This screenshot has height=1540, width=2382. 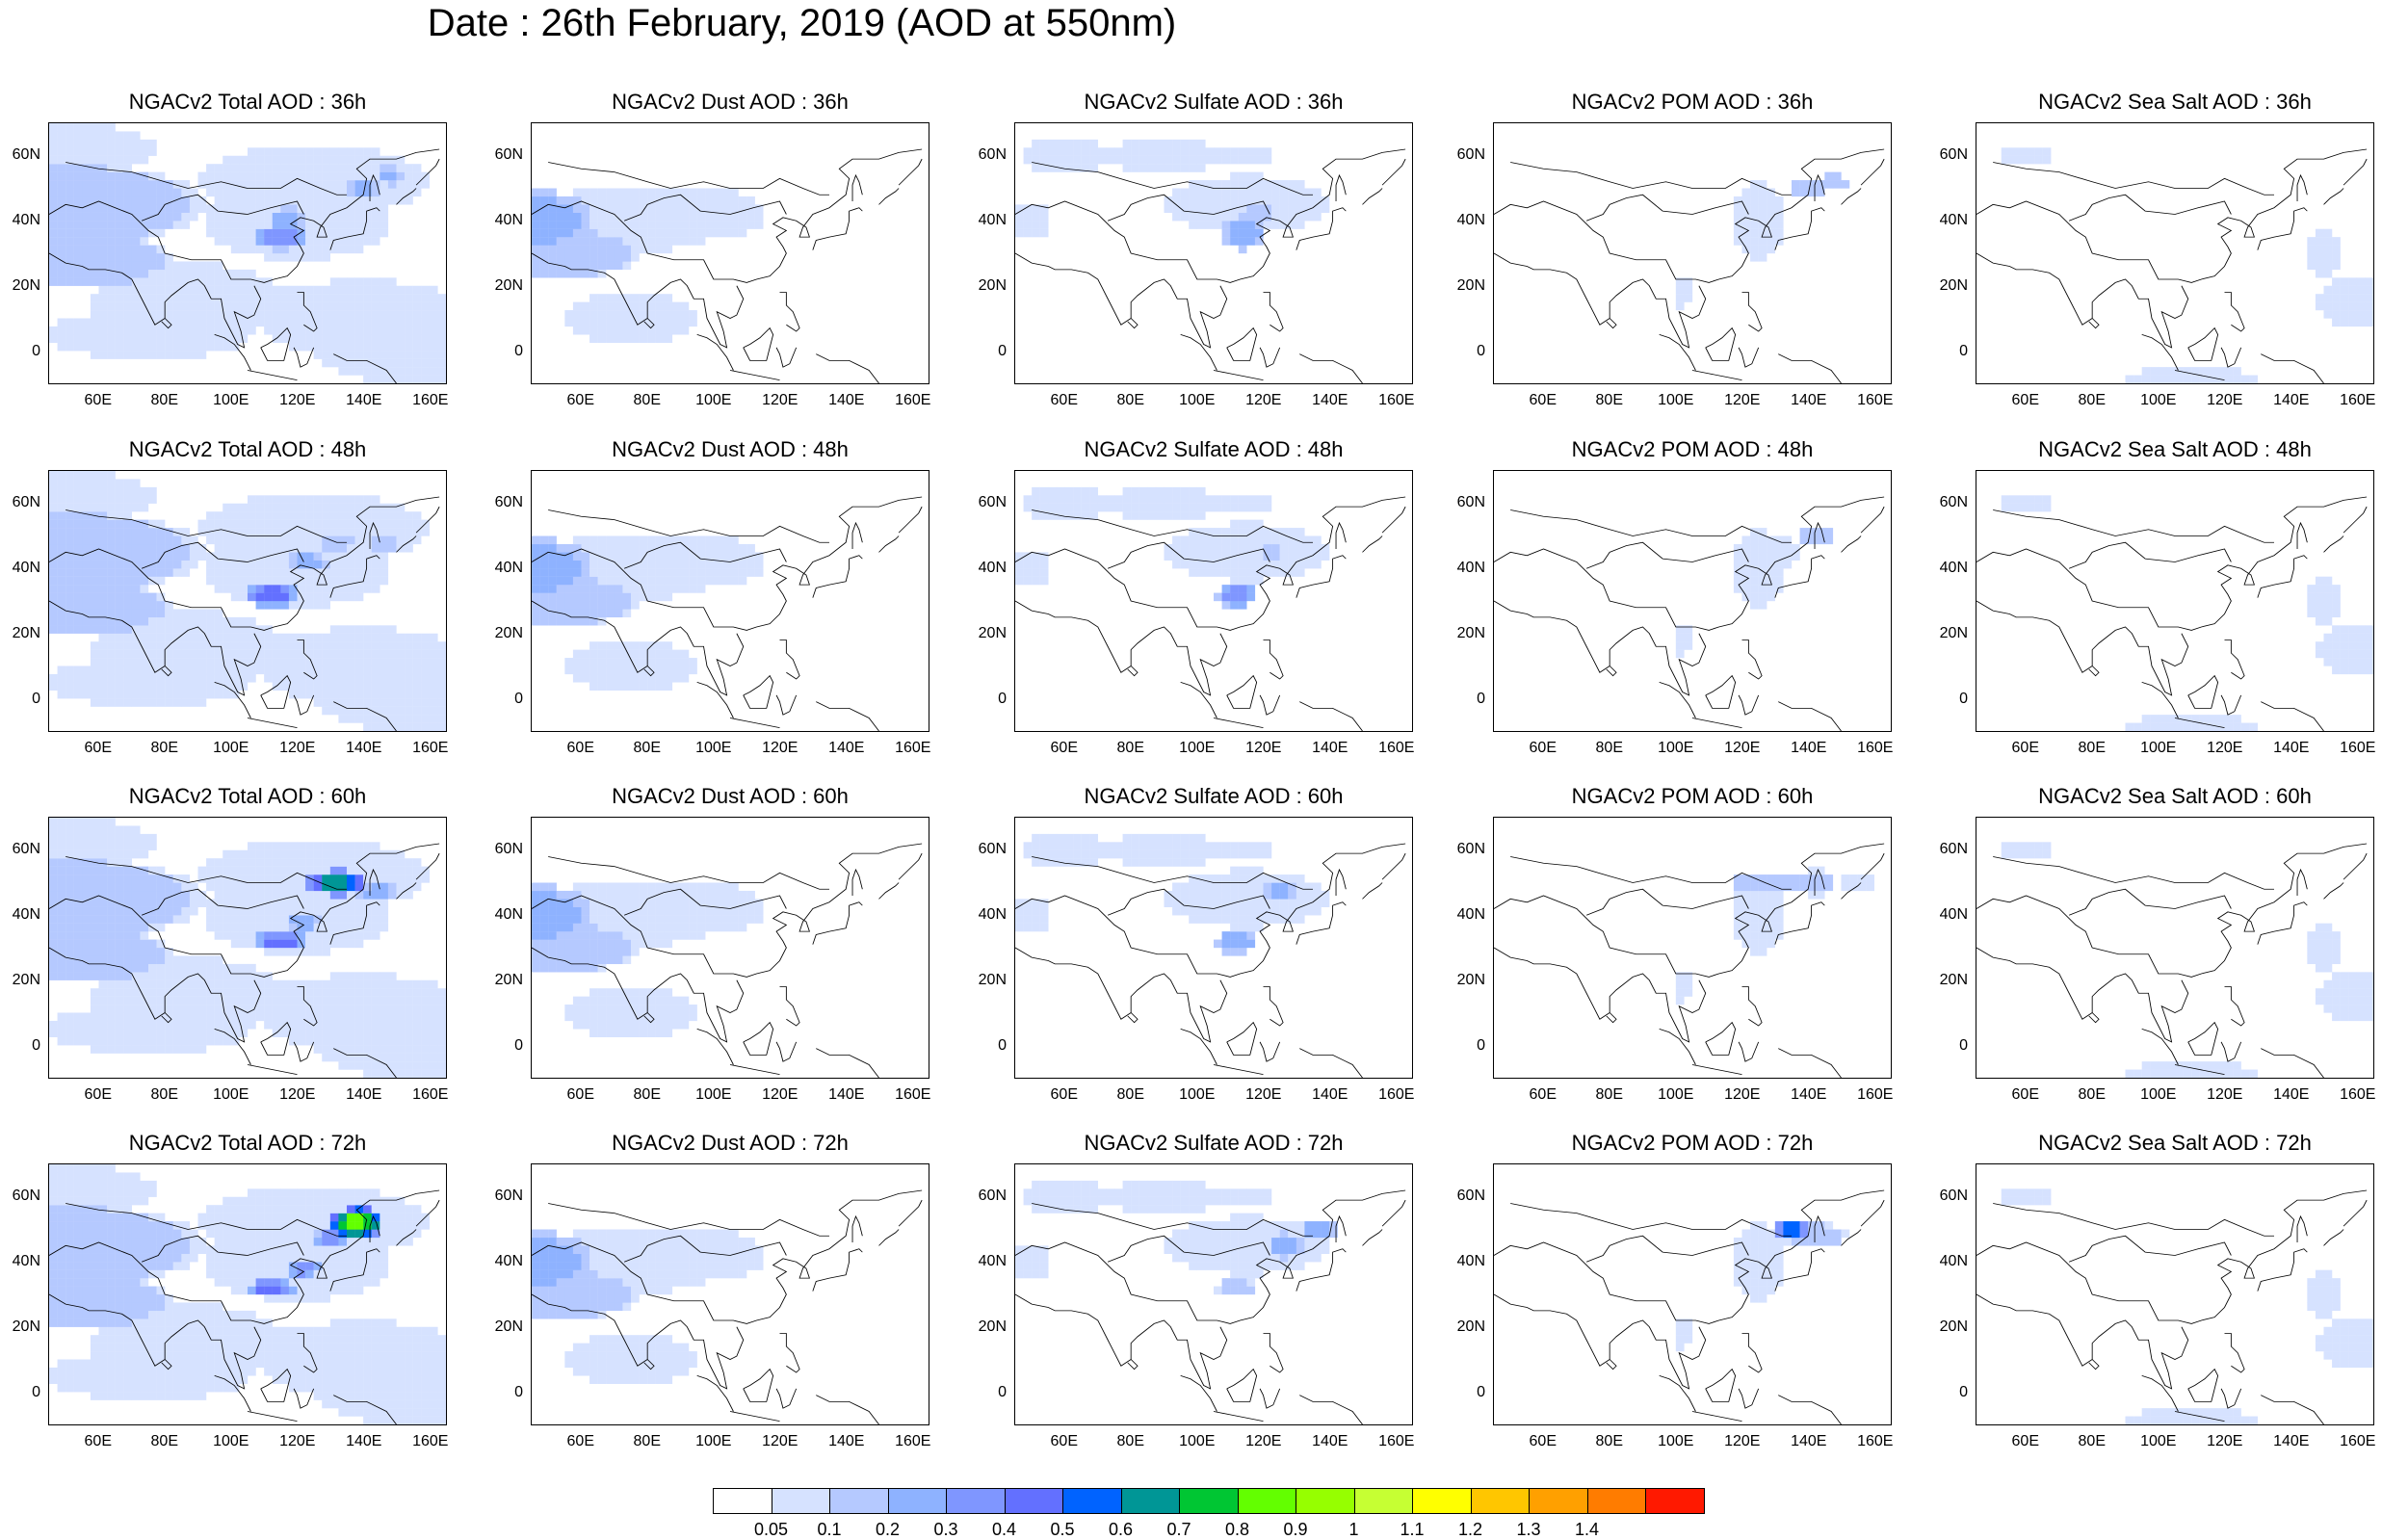 I want to click on lat-tick-label: 60N, so click(x=1954, y=502).